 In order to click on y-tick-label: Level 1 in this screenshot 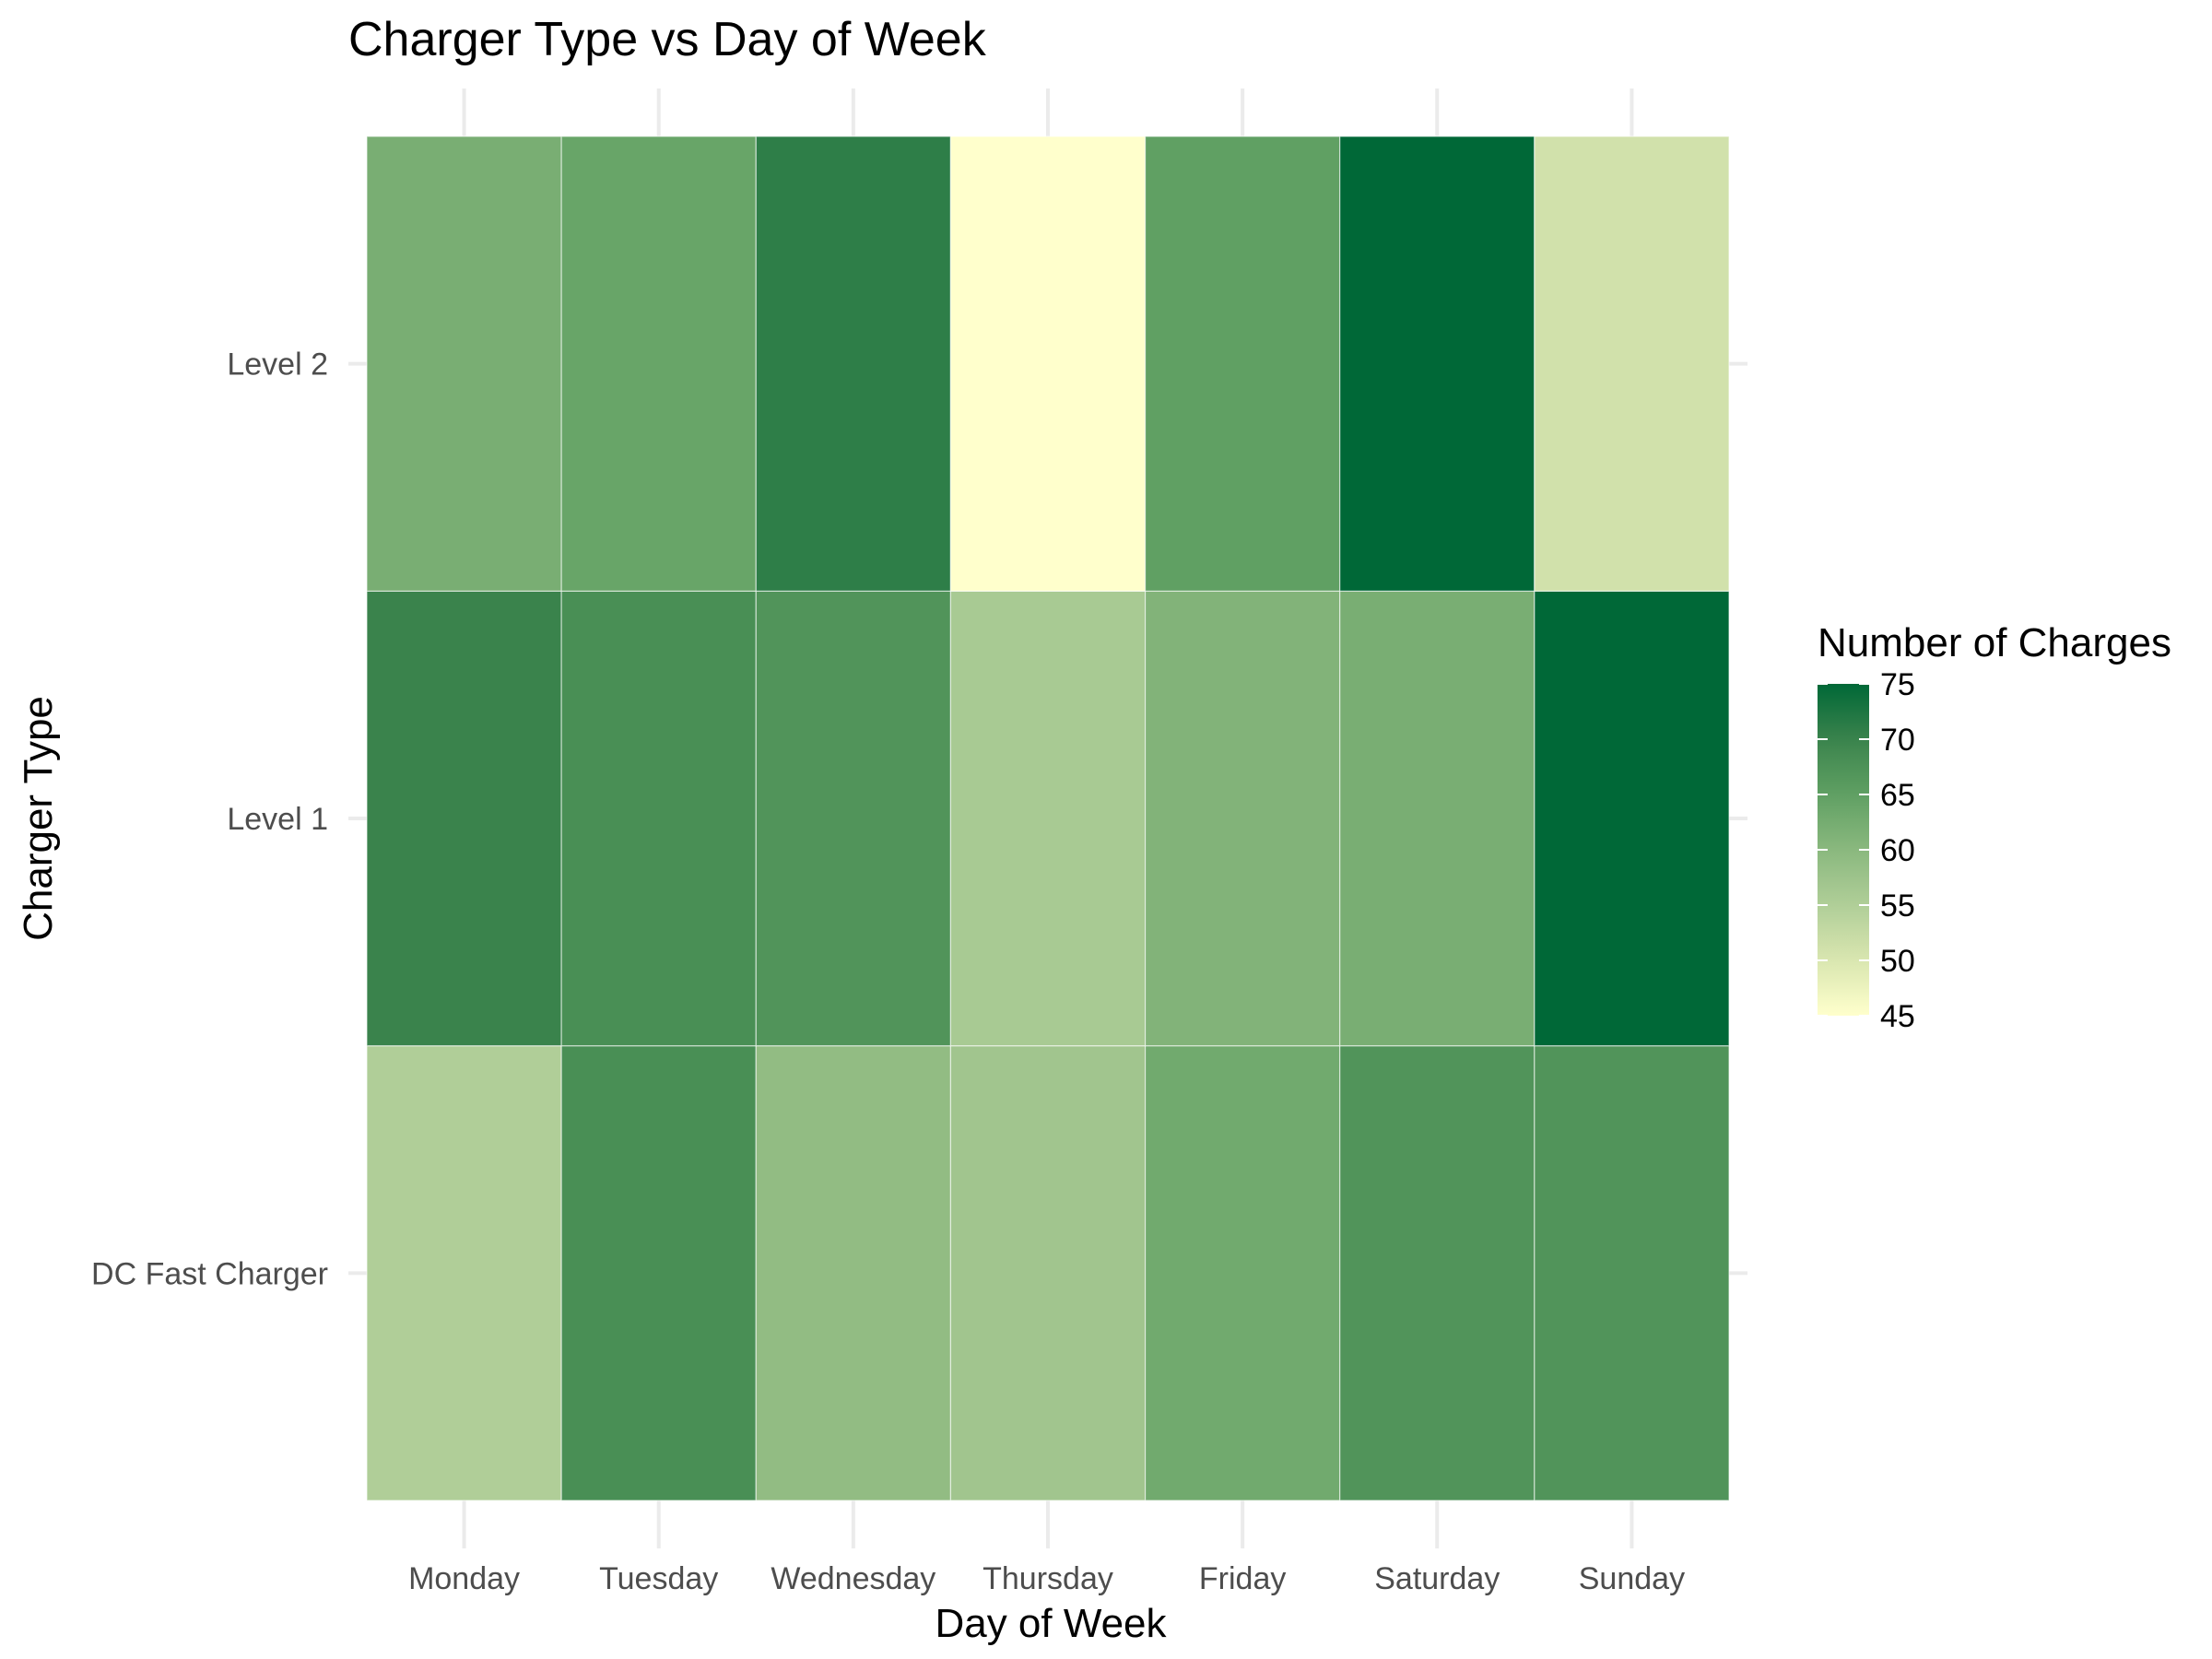, I will do `click(277, 819)`.